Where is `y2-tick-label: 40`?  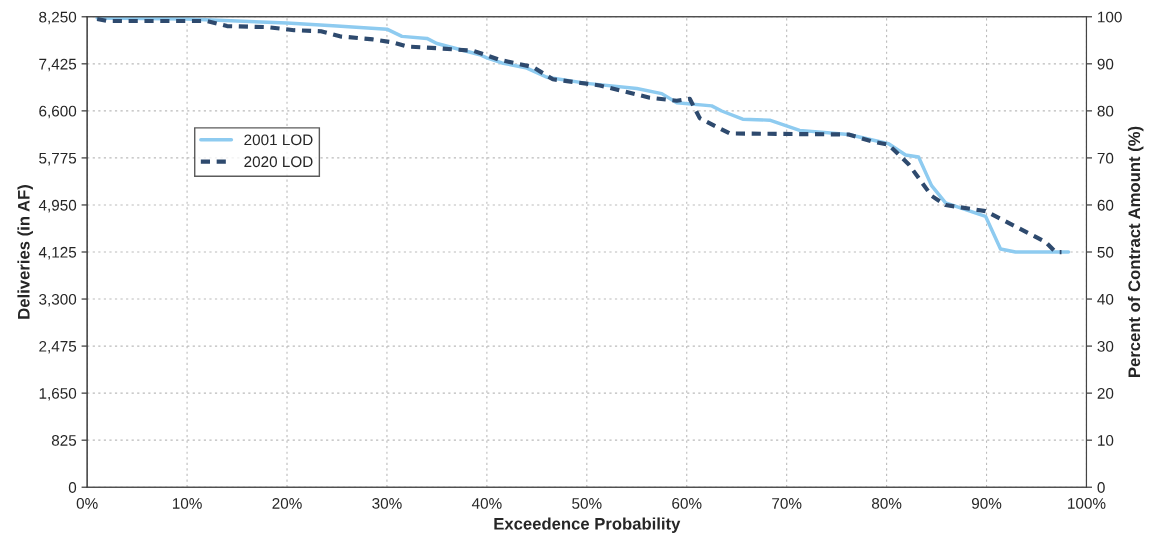 y2-tick-label: 40 is located at coordinates (1105, 299).